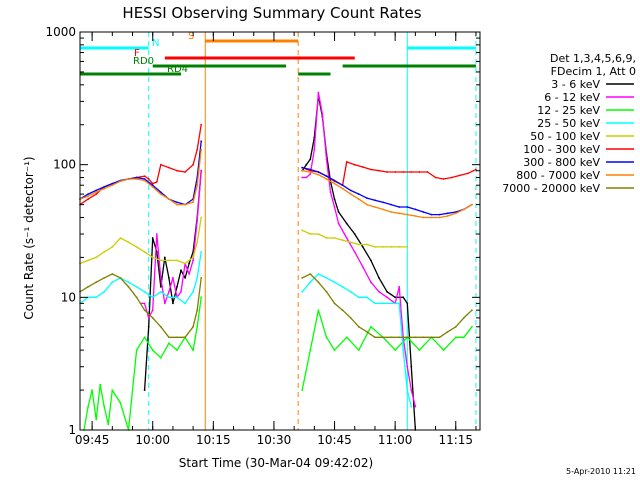  What do you see at coordinates (155, 43) in the screenshot?
I see `flag-label-n: N` at bounding box center [155, 43].